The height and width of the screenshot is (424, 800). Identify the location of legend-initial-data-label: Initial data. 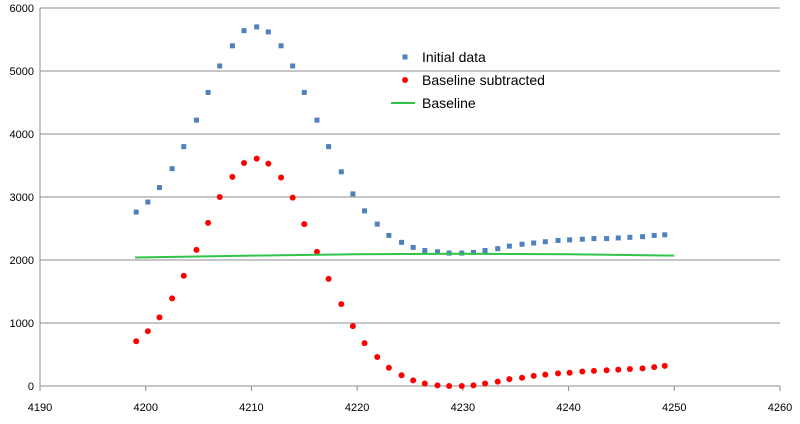
(454, 57).